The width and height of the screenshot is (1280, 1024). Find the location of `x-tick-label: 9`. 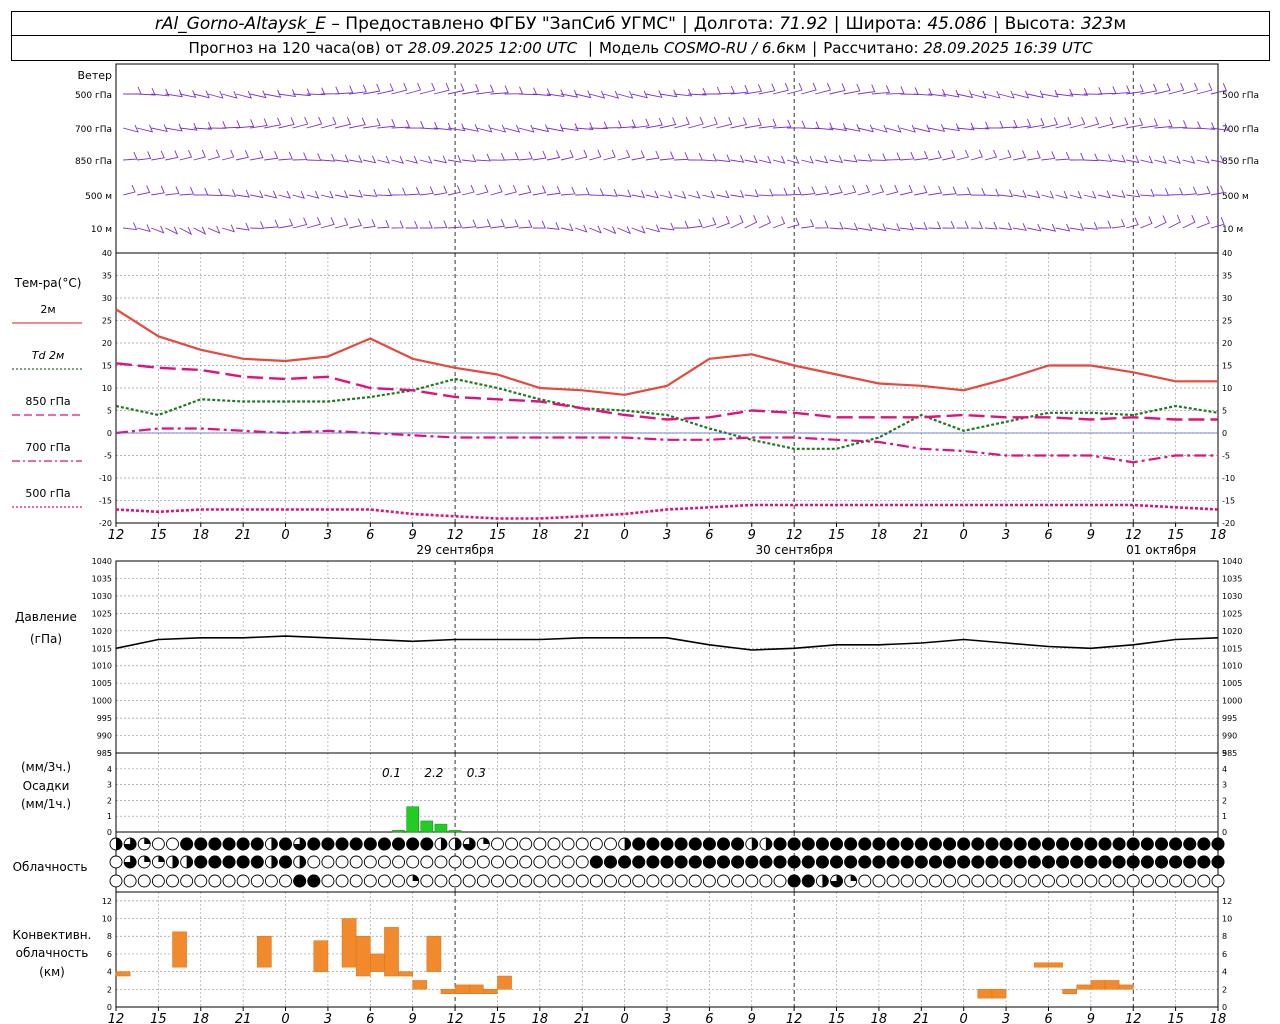

x-tick-label: 9 is located at coordinates (752, 535).